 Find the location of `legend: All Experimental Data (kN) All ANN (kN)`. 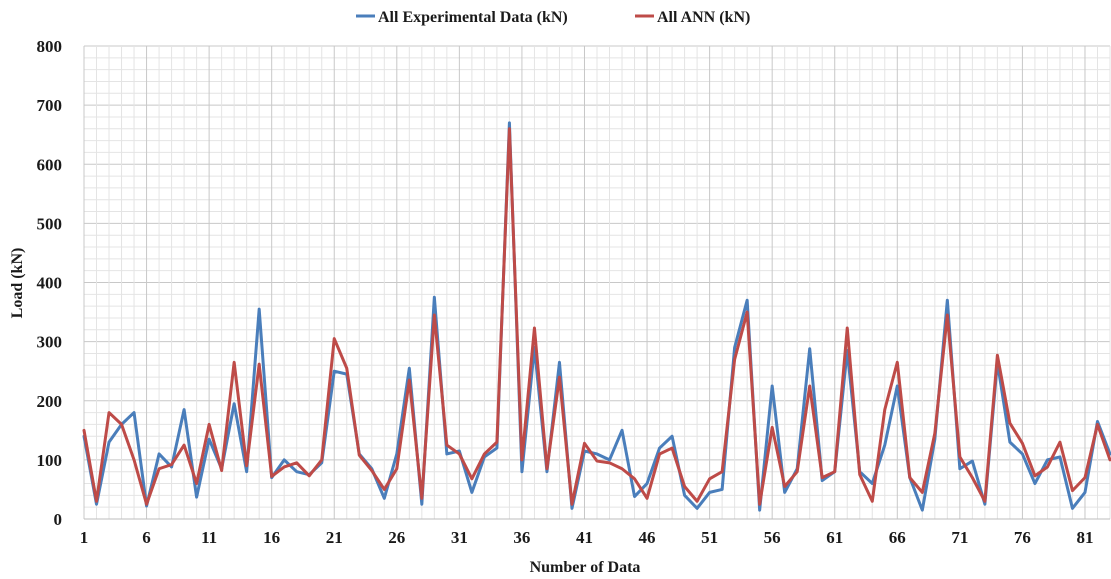

legend: All Experimental Data (kN) All ANN (kN) is located at coordinates (553, 17).